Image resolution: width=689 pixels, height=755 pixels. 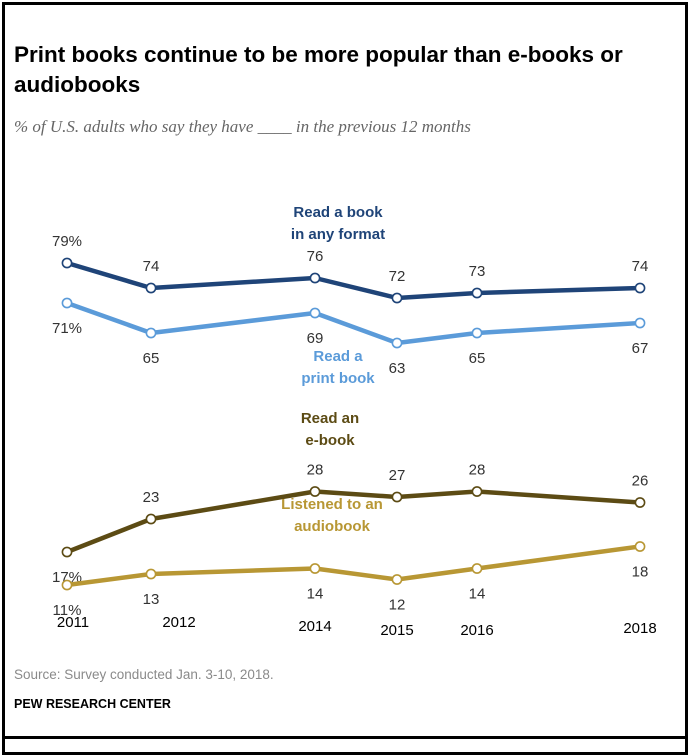 I want to click on series-line-read-a-book-in-any-format, so click(x=353, y=280).